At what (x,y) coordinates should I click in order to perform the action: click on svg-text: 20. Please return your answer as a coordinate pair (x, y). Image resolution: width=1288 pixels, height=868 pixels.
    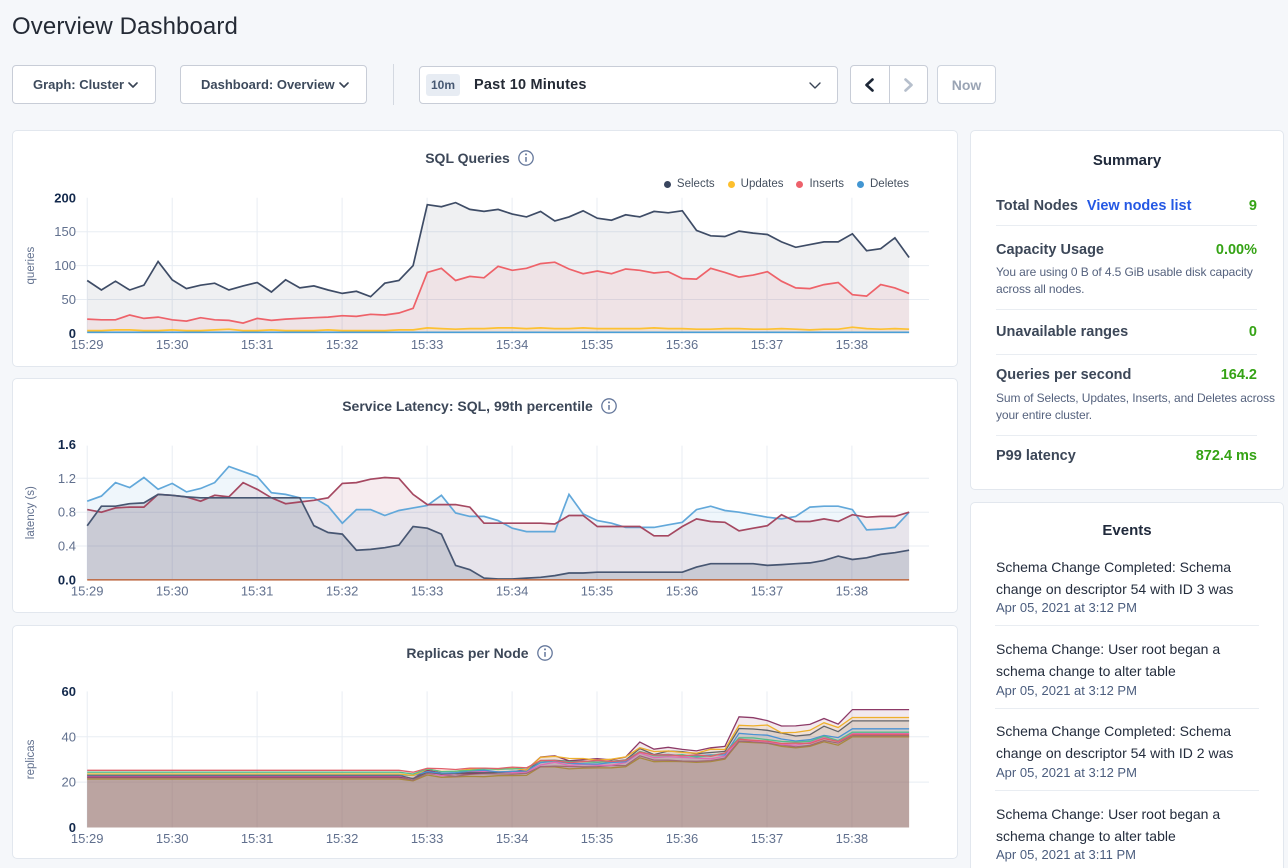
    Looking at the image, I should click on (69, 782).